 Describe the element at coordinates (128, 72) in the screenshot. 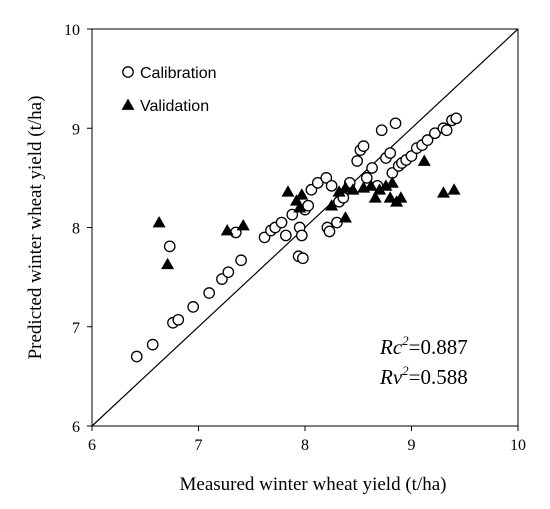

I see `legend-calibration-marker` at that location.